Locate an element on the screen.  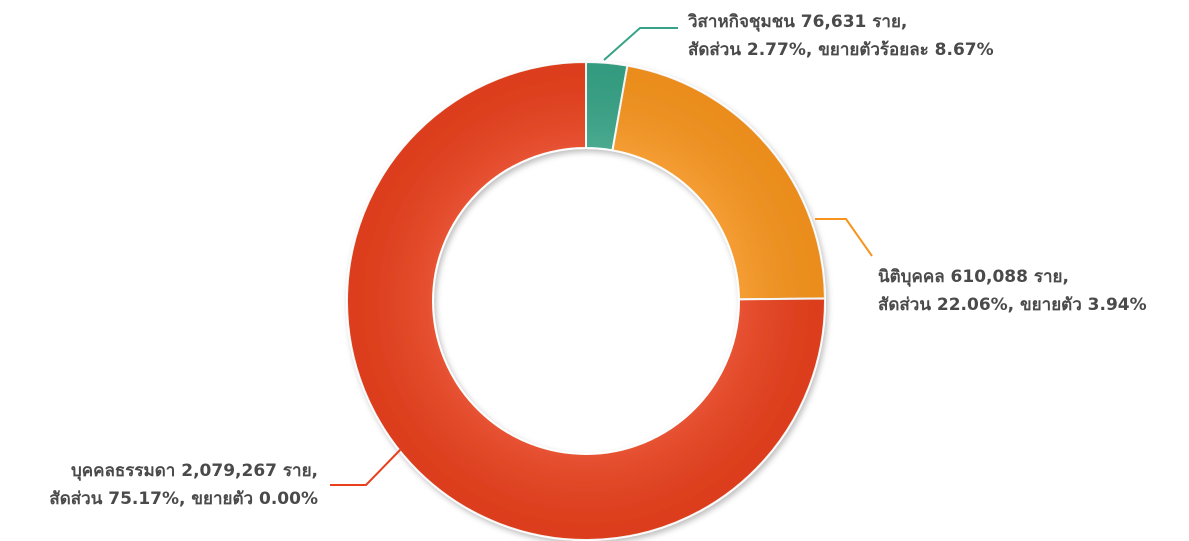
segment is located at coordinates (718, 182).